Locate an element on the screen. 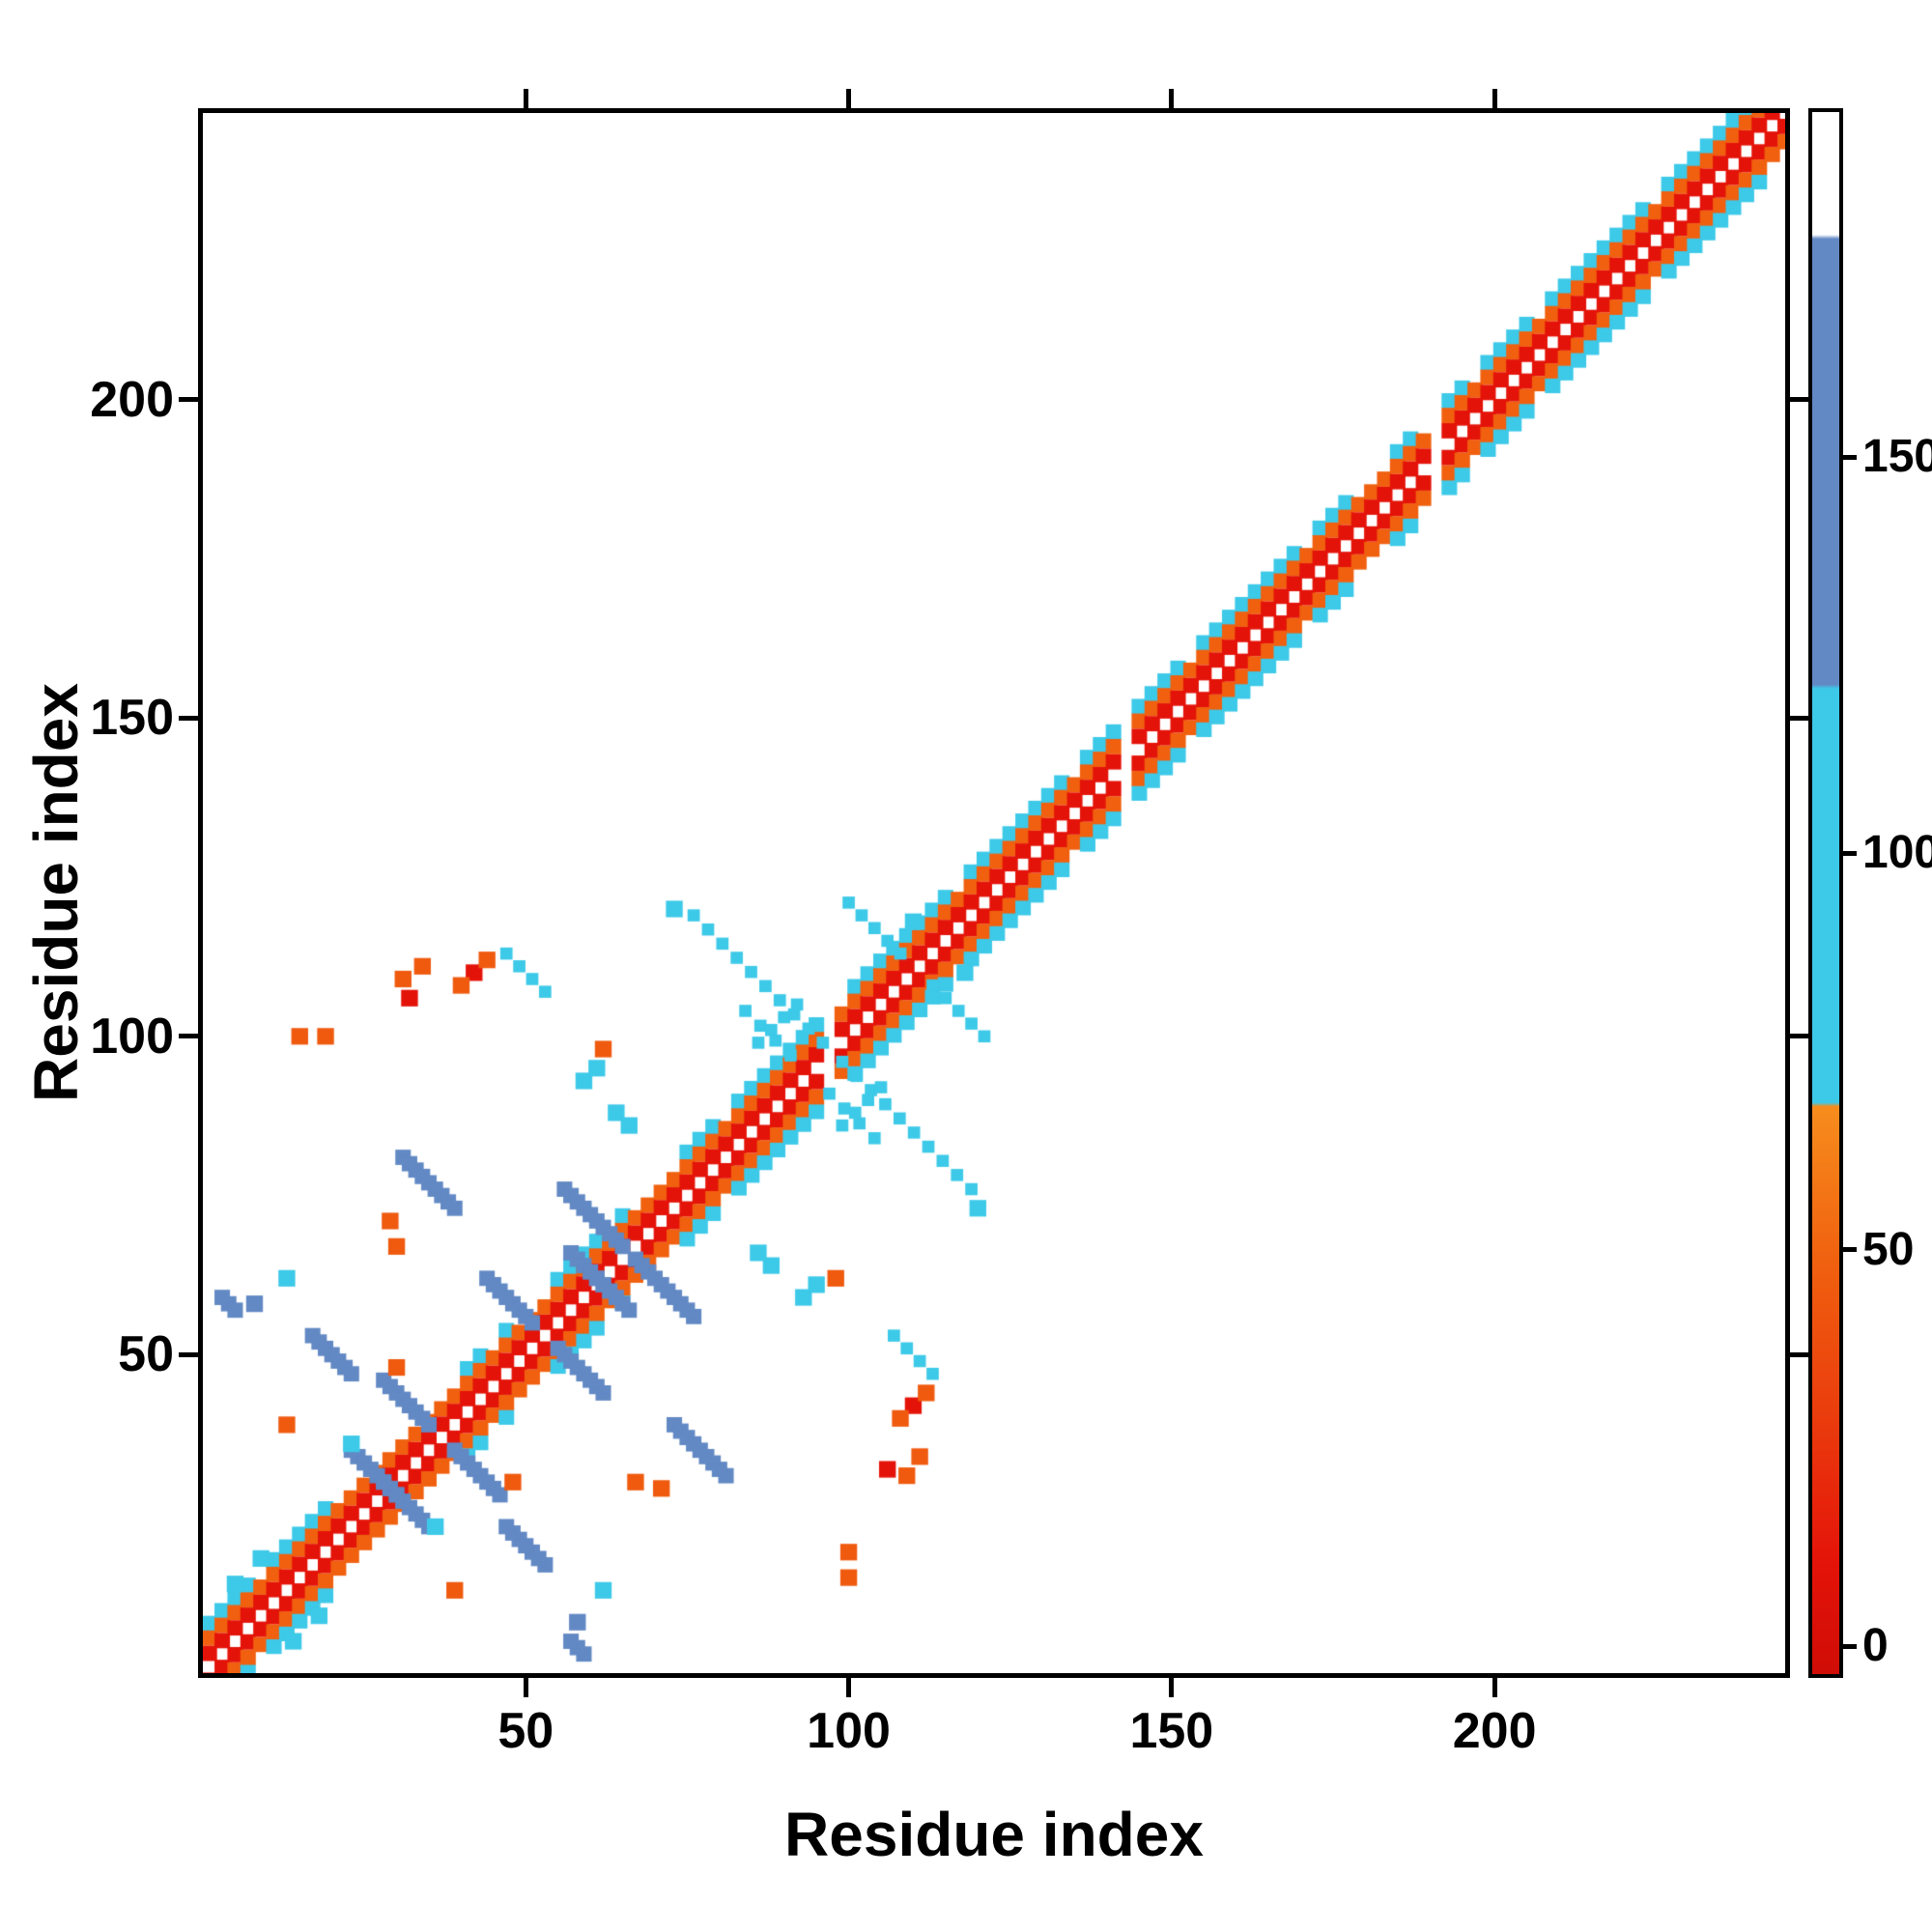  y-tick-label: 50 is located at coordinates (146, 1354).